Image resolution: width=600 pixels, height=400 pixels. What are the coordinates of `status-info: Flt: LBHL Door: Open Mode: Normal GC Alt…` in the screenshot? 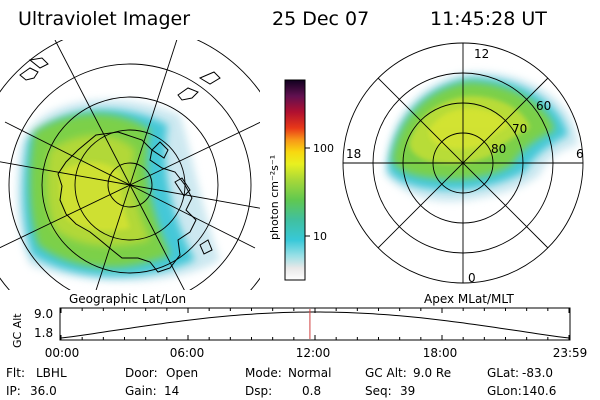 It's located at (281, 382).